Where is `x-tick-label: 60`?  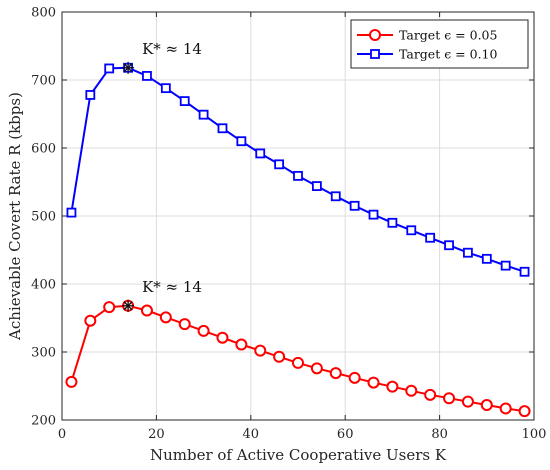
x-tick-label: 60 is located at coordinates (345, 434).